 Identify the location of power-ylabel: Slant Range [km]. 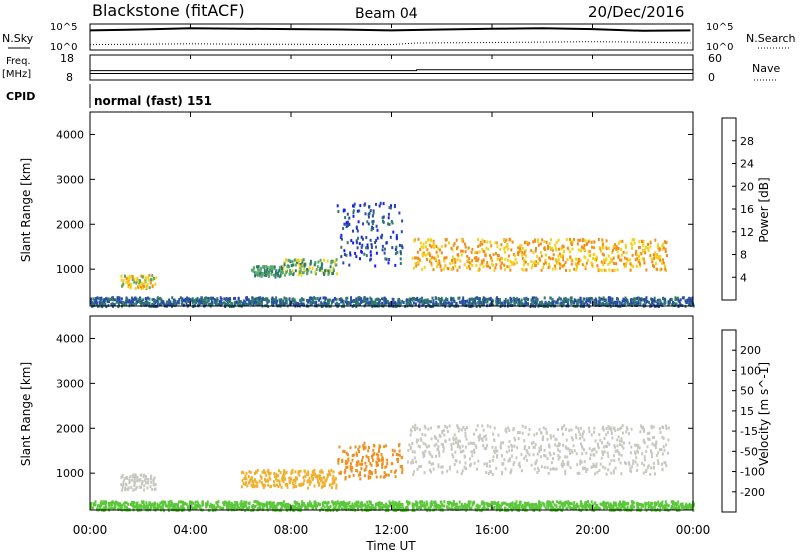
(26, 210).